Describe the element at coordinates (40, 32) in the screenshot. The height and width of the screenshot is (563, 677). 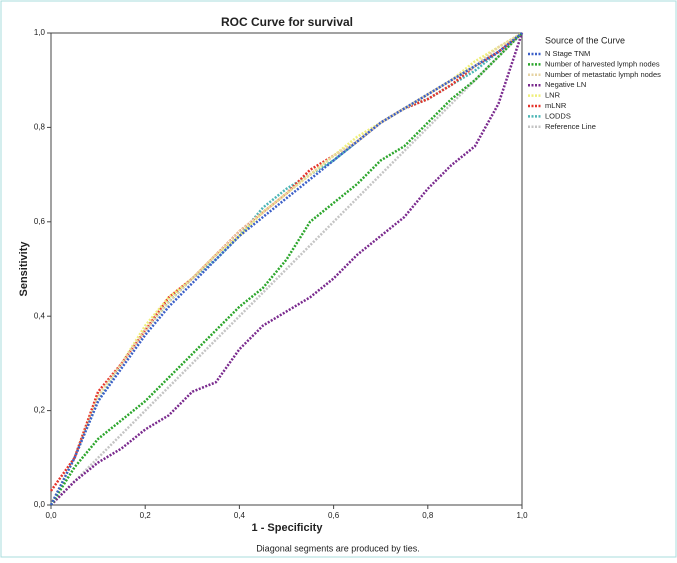
I see `y-tick-label: 1,0` at that location.